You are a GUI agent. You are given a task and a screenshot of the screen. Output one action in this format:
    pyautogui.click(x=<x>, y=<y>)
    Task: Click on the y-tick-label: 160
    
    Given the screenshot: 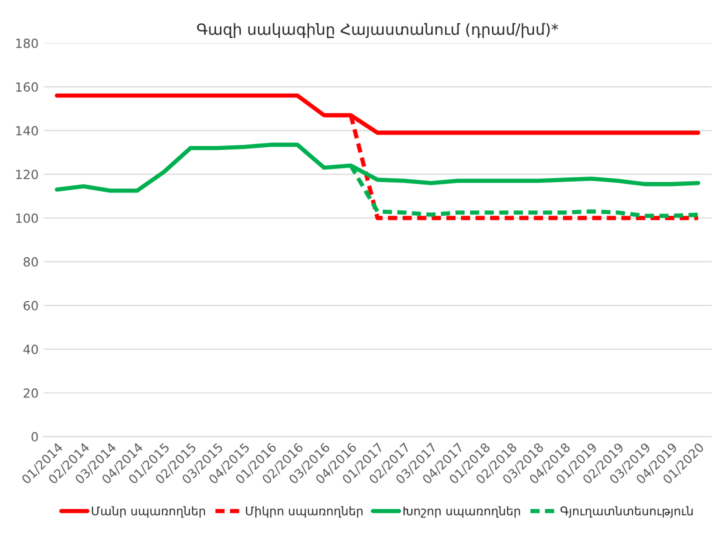 What is the action you would take?
    pyautogui.click(x=27, y=87)
    